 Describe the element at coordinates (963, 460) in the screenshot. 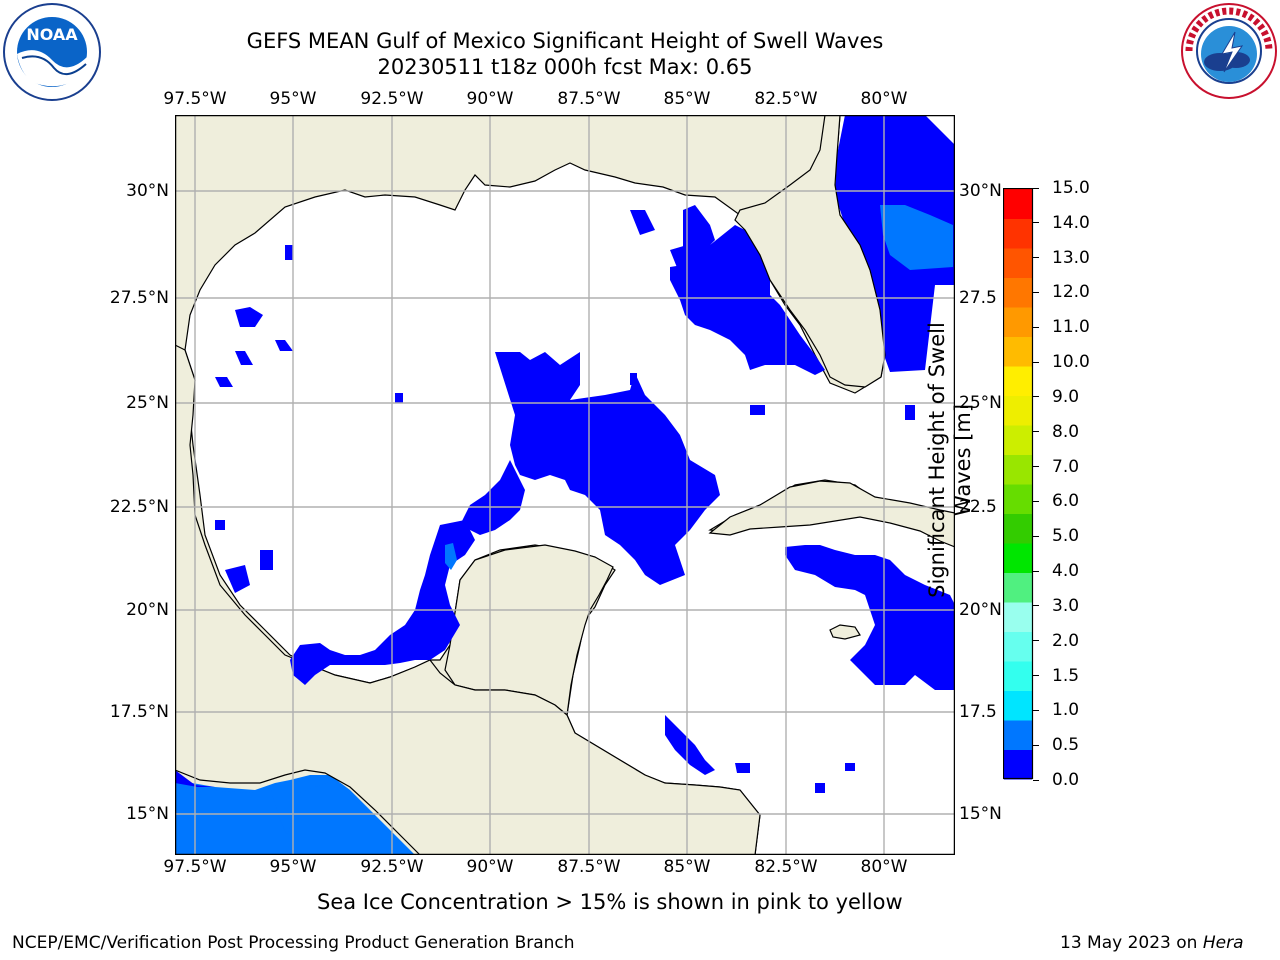

I see `colorbar-label-line2: Waves [m]` at that location.